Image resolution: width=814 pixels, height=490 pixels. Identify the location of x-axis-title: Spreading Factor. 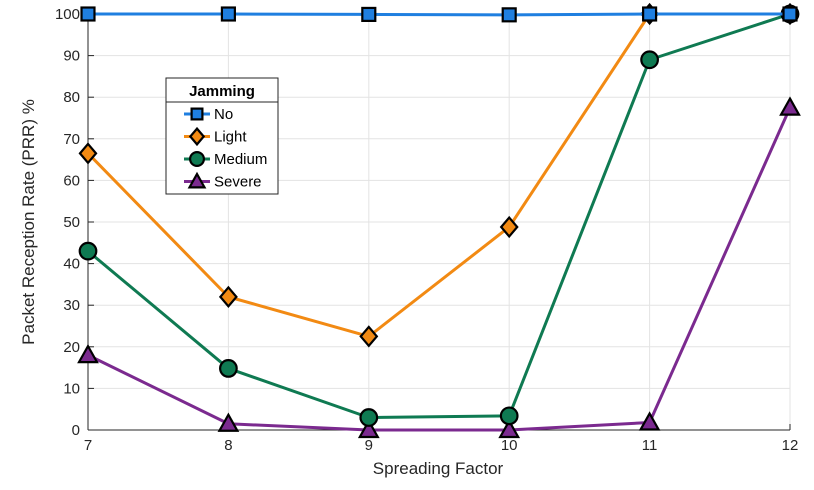
(438, 468).